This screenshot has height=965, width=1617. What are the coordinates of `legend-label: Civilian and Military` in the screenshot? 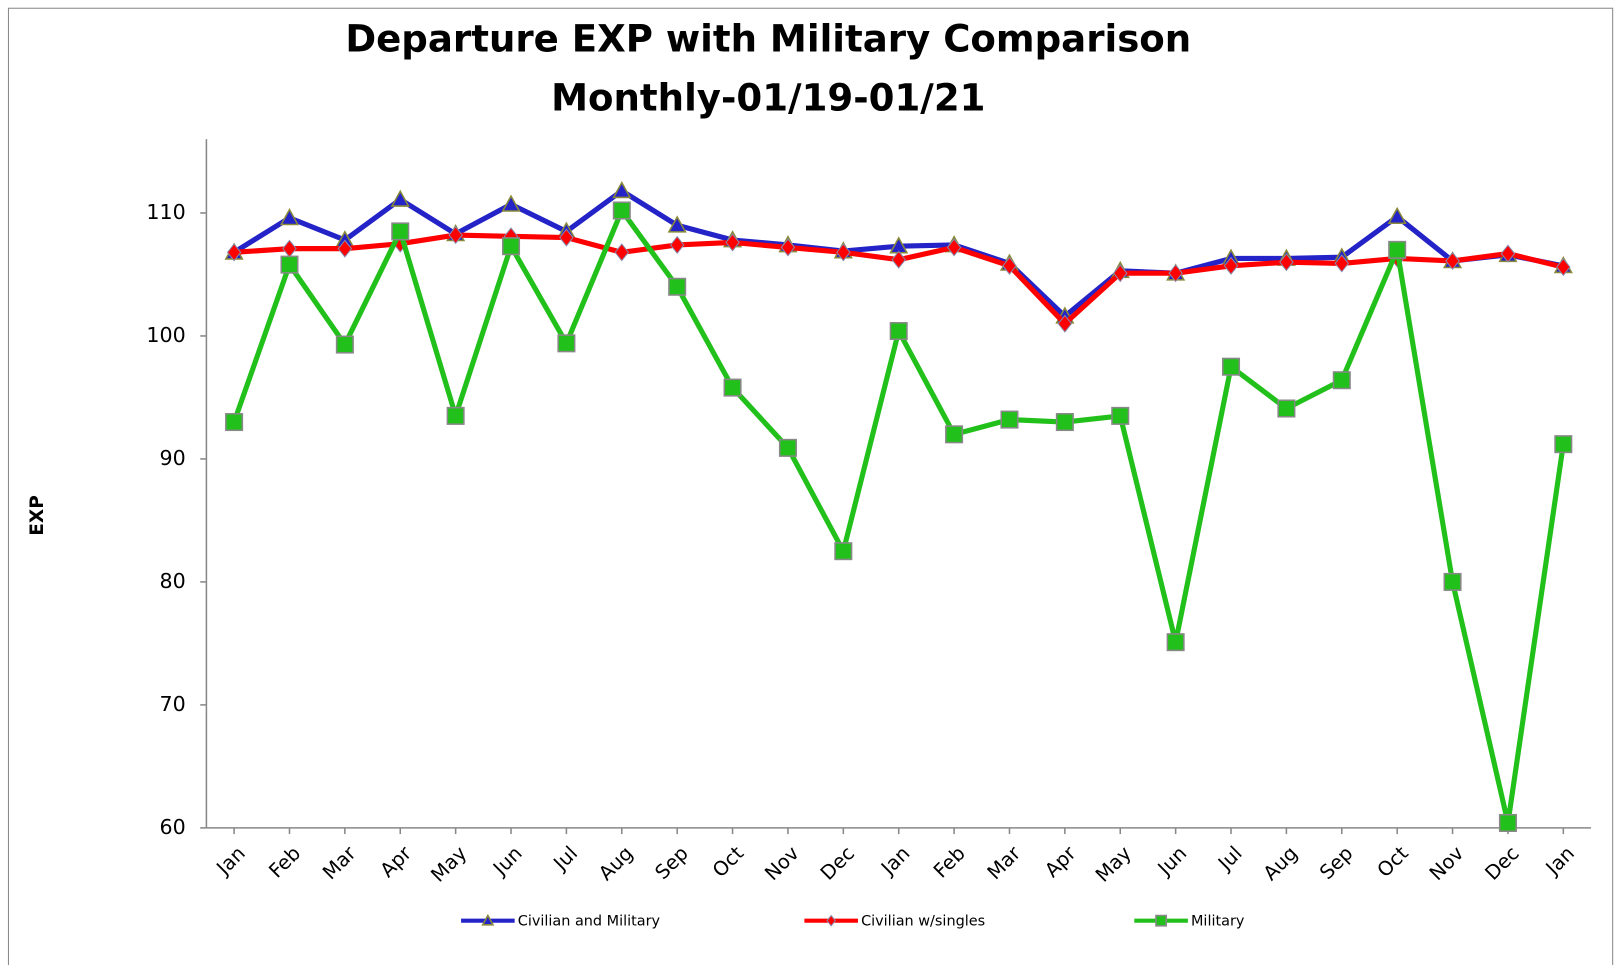 It's located at (589, 922).